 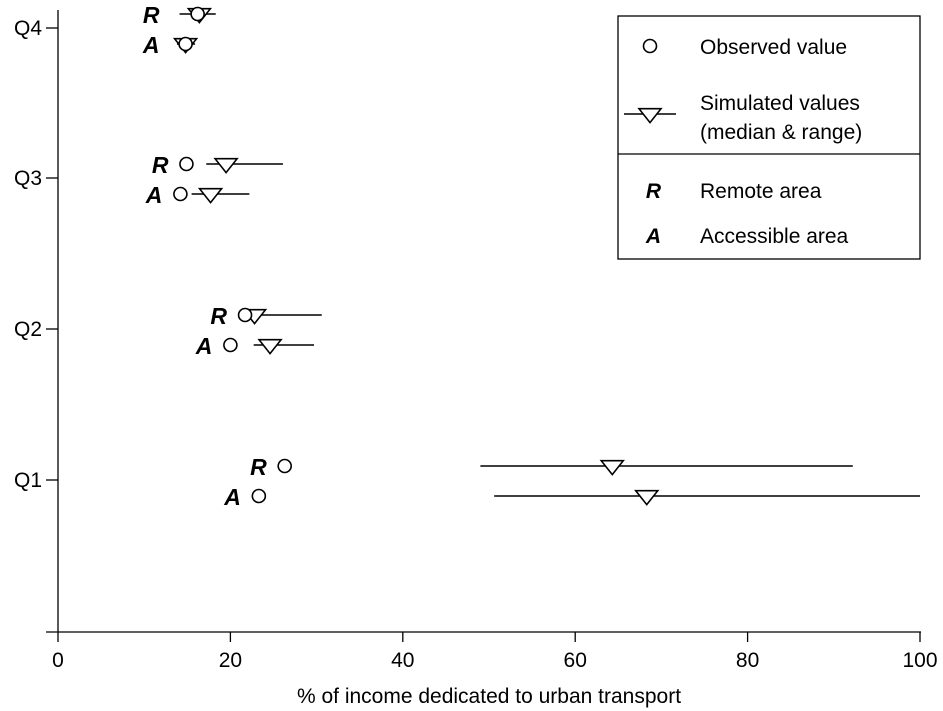 I want to click on x-tick-label: 100, so click(x=919, y=660).